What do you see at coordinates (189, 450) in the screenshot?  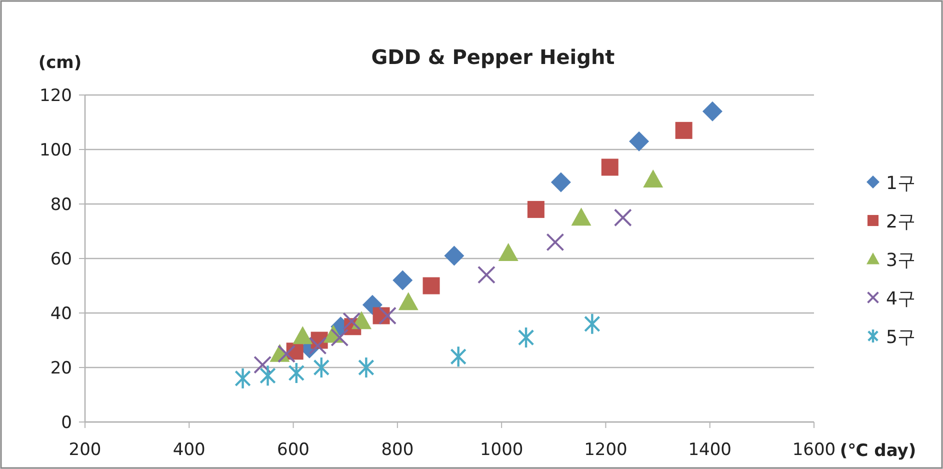 I see `x-tick-label: 400` at bounding box center [189, 450].